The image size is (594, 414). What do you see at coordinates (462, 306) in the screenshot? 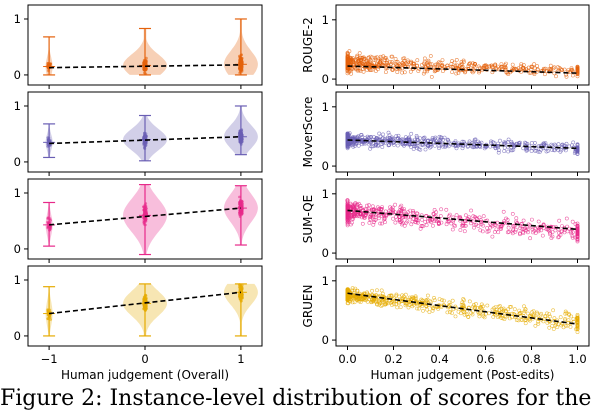
I see `right-panel-4-frame` at bounding box center [462, 306].